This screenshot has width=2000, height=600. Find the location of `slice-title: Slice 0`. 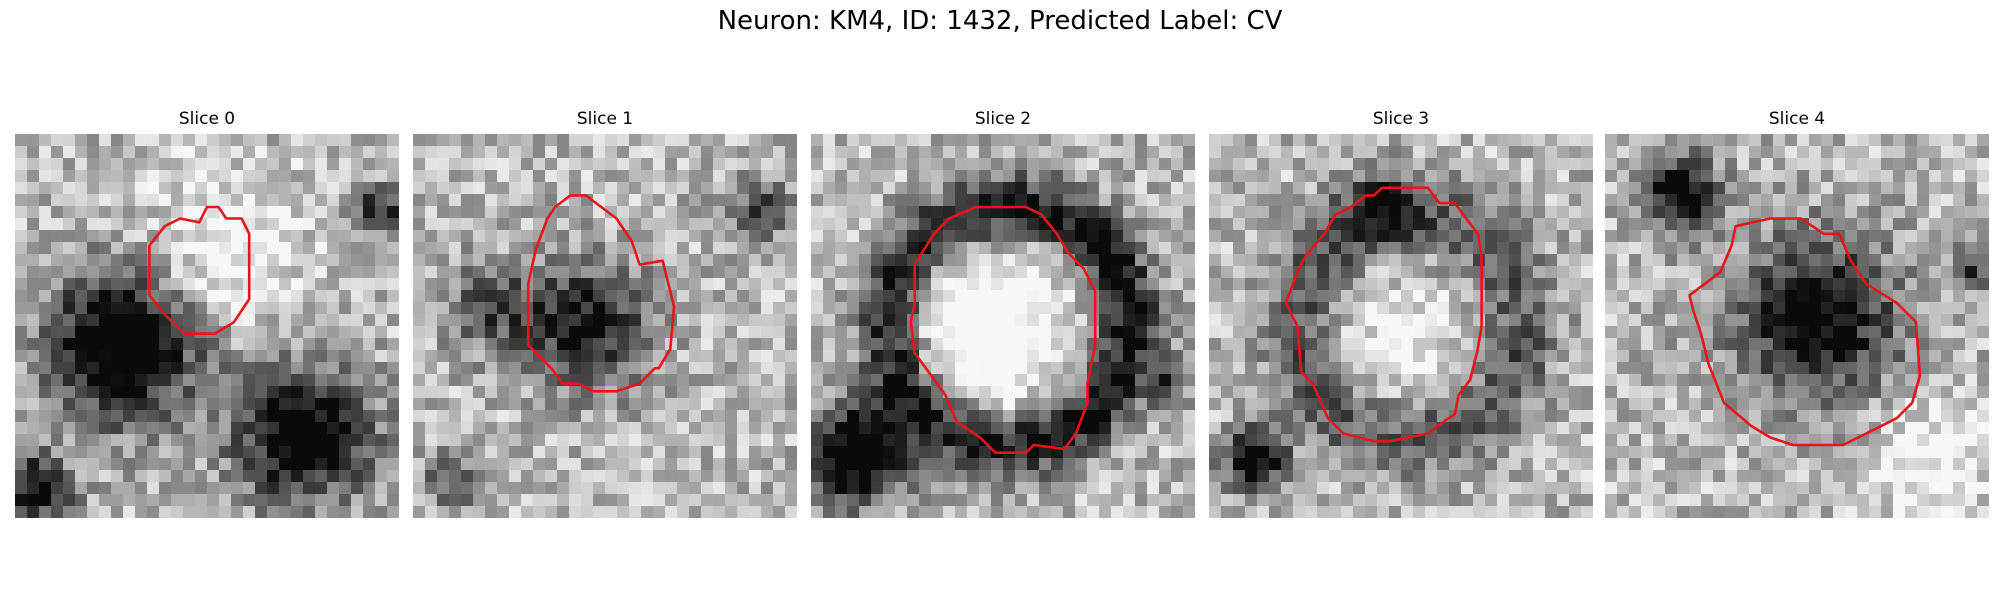

slice-title: Slice 0 is located at coordinates (207, 119).